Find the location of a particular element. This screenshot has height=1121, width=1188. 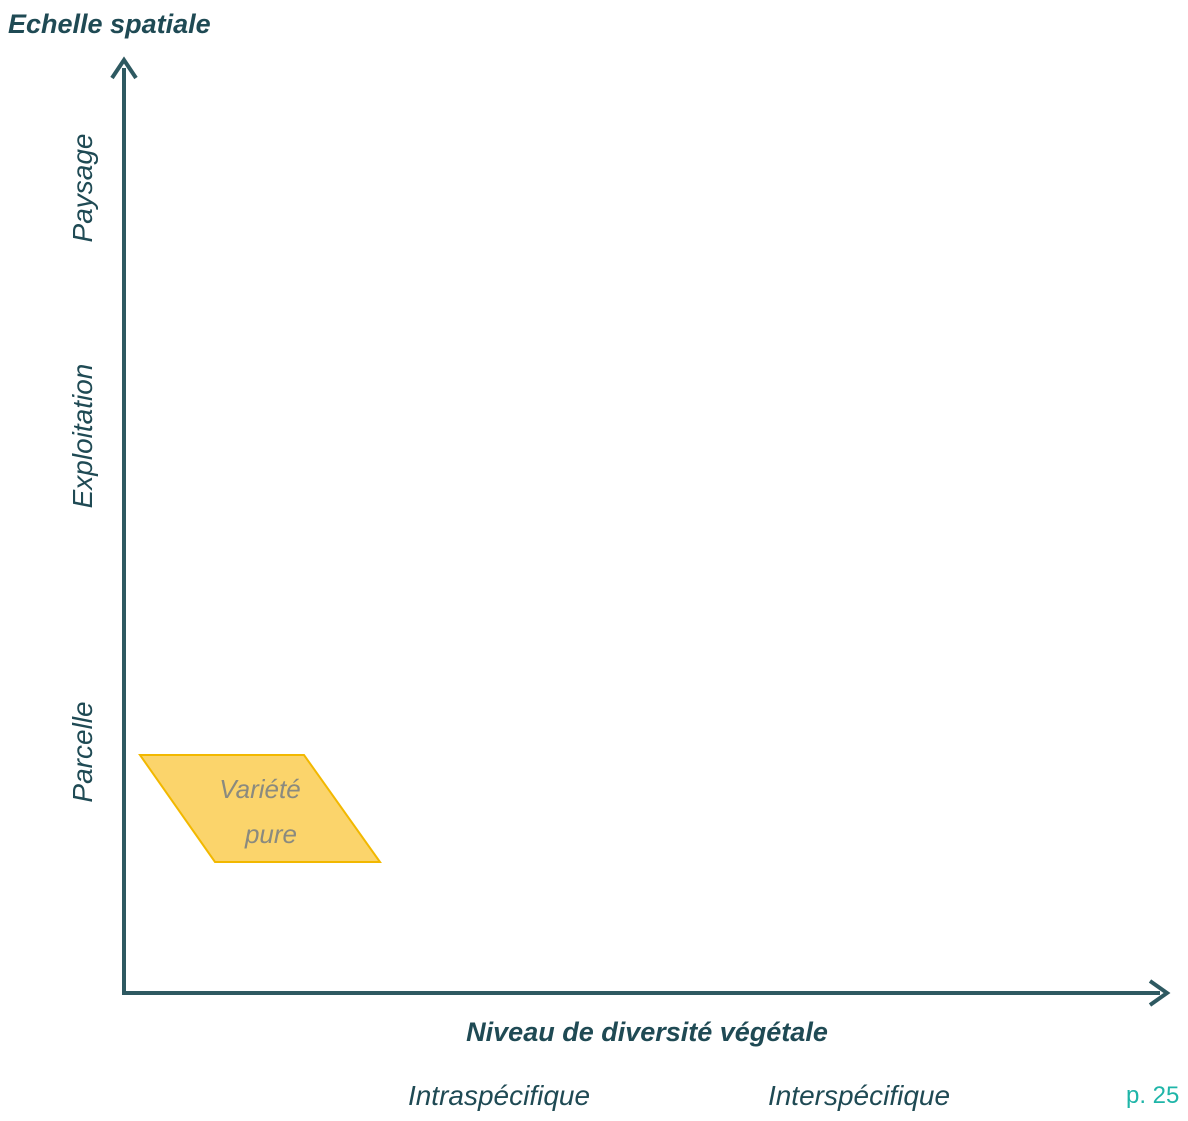

y-axis-title: Echelle spatiale is located at coordinates (109, 24).